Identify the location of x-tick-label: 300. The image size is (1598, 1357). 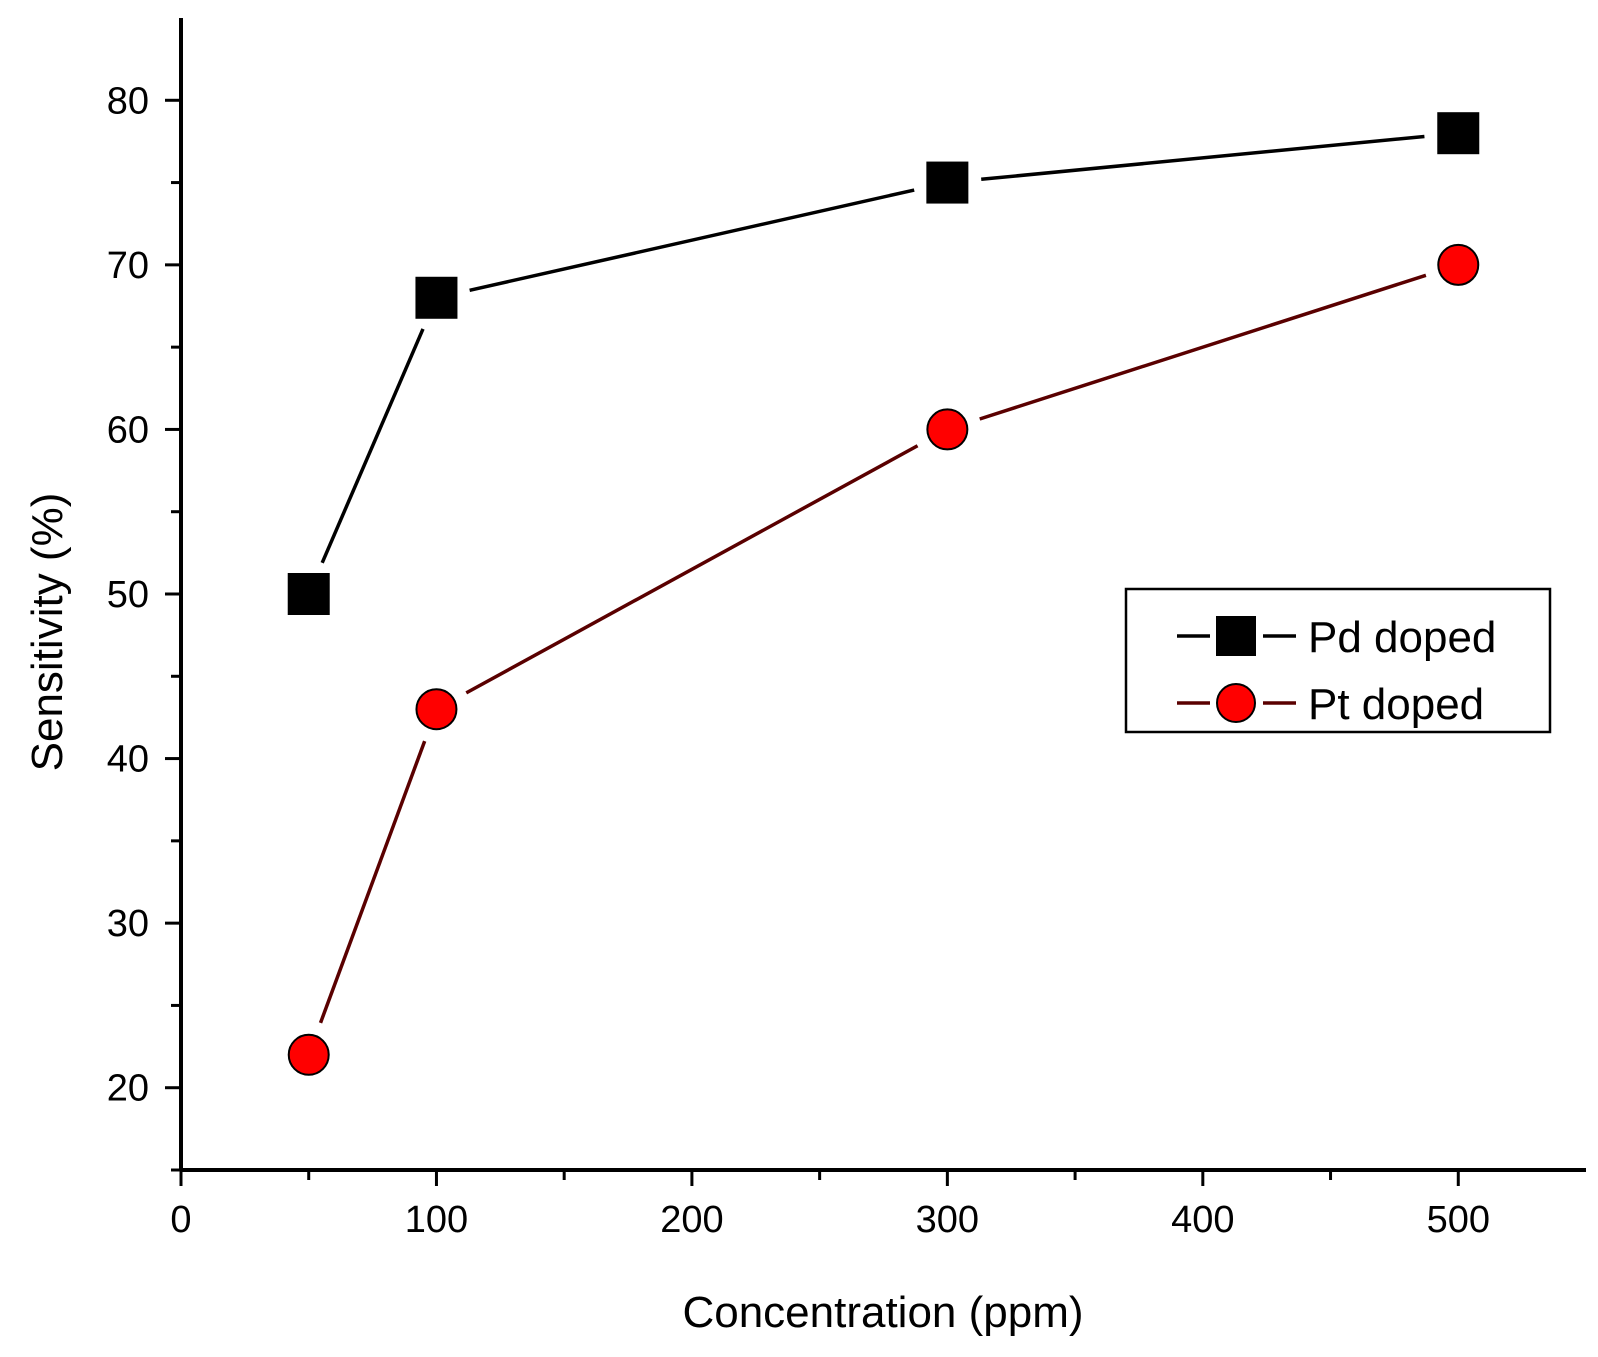
(947, 1220).